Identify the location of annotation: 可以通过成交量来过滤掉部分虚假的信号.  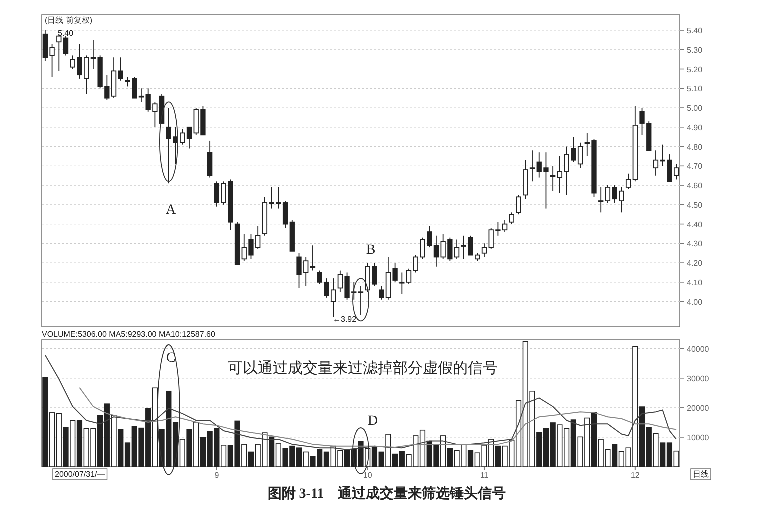
(363, 368).